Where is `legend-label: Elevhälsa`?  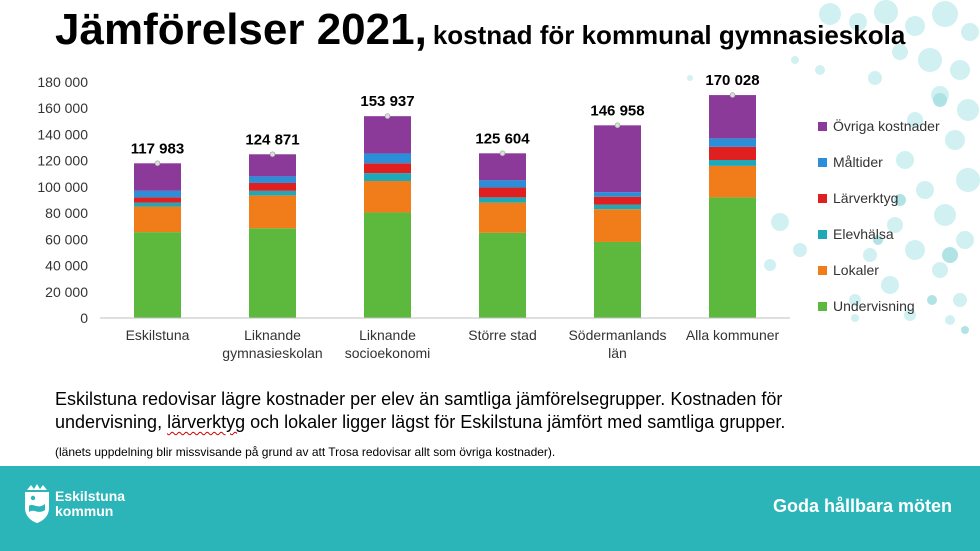 legend-label: Elevhälsa is located at coordinates (863, 234).